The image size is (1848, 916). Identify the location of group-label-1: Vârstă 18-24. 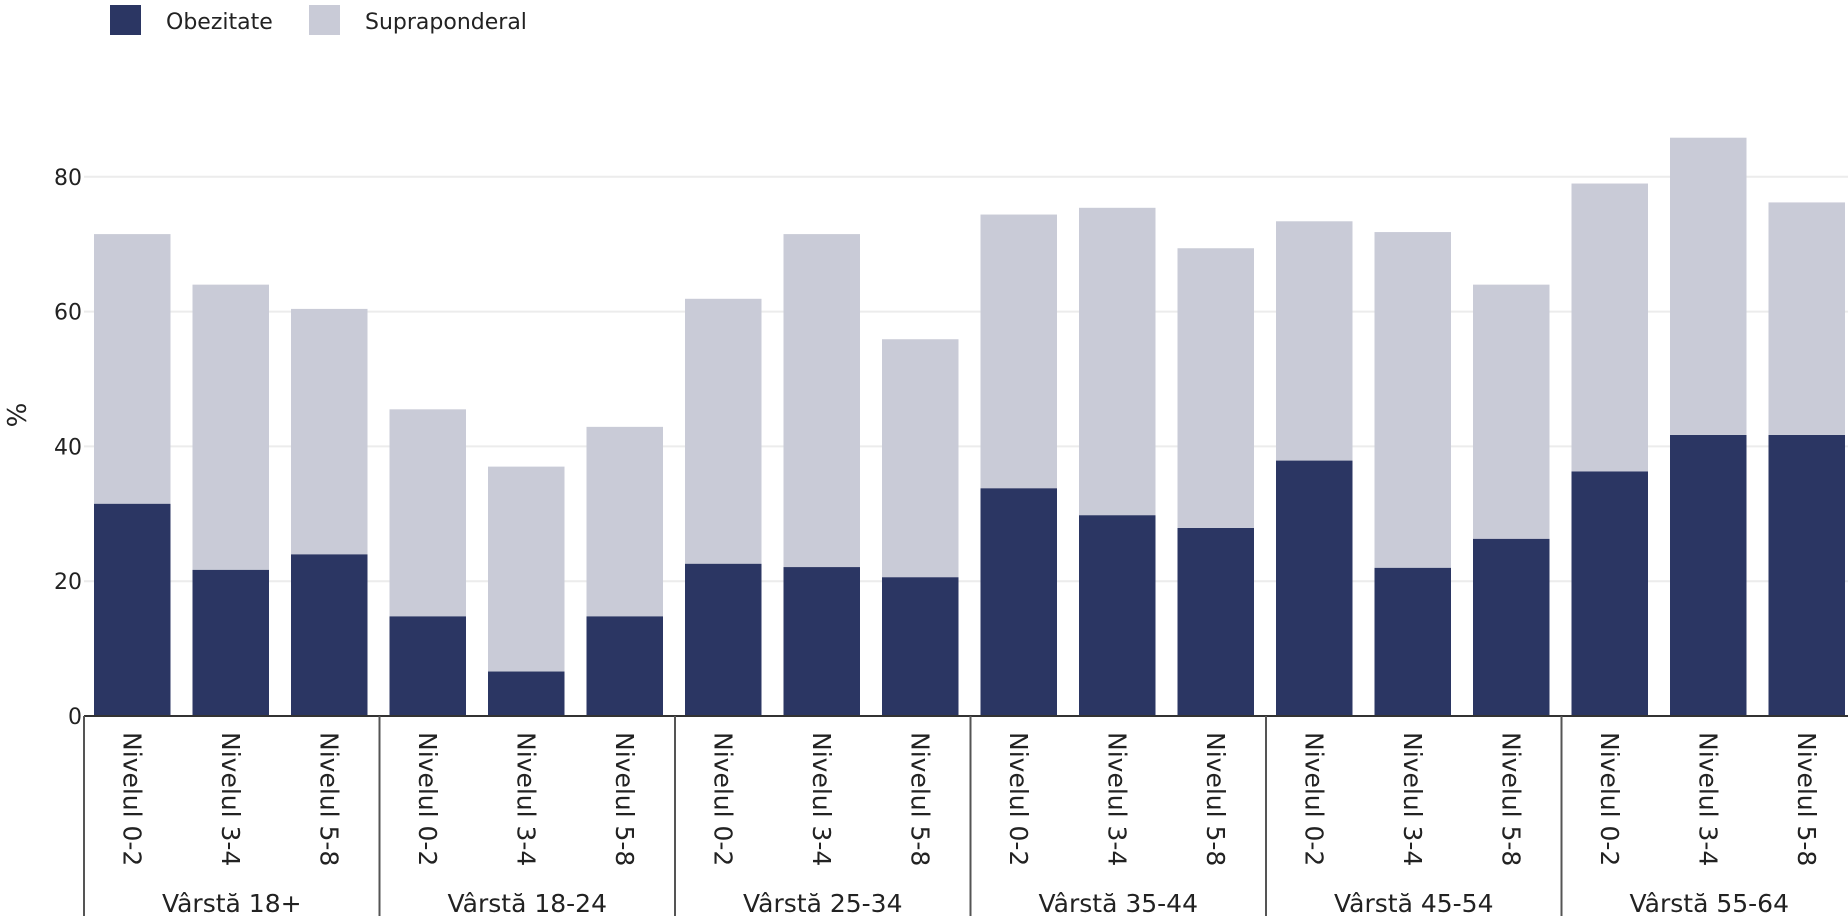
(528, 902).